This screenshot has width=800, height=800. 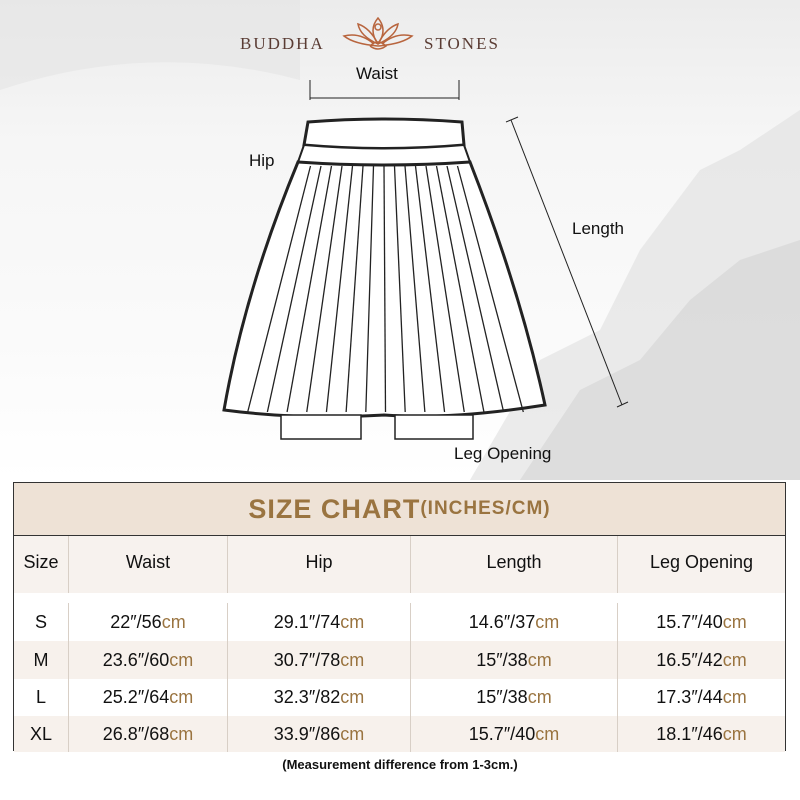 What do you see at coordinates (377, 73) in the screenshot?
I see `waist-label: Waist` at bounding box center [377, 73].